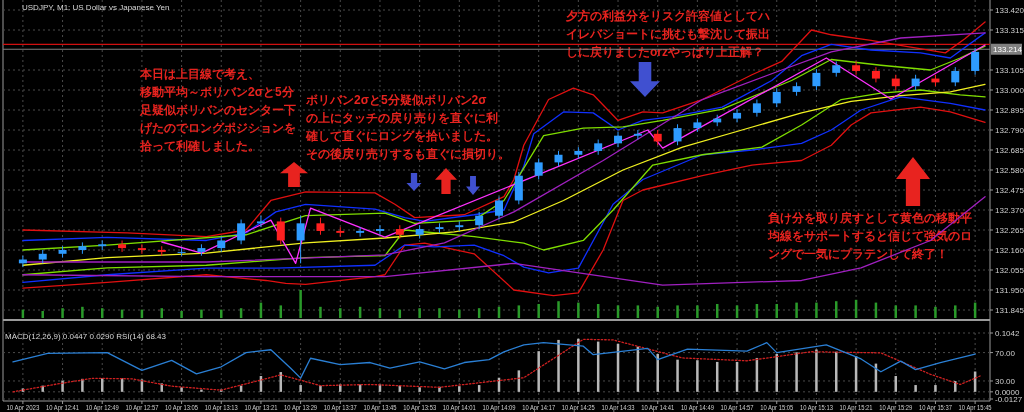 Image resolution: width=1024 pixels, height=412 pixels. I want to click on y-tick-label: 132.685, so click(1009, 150).